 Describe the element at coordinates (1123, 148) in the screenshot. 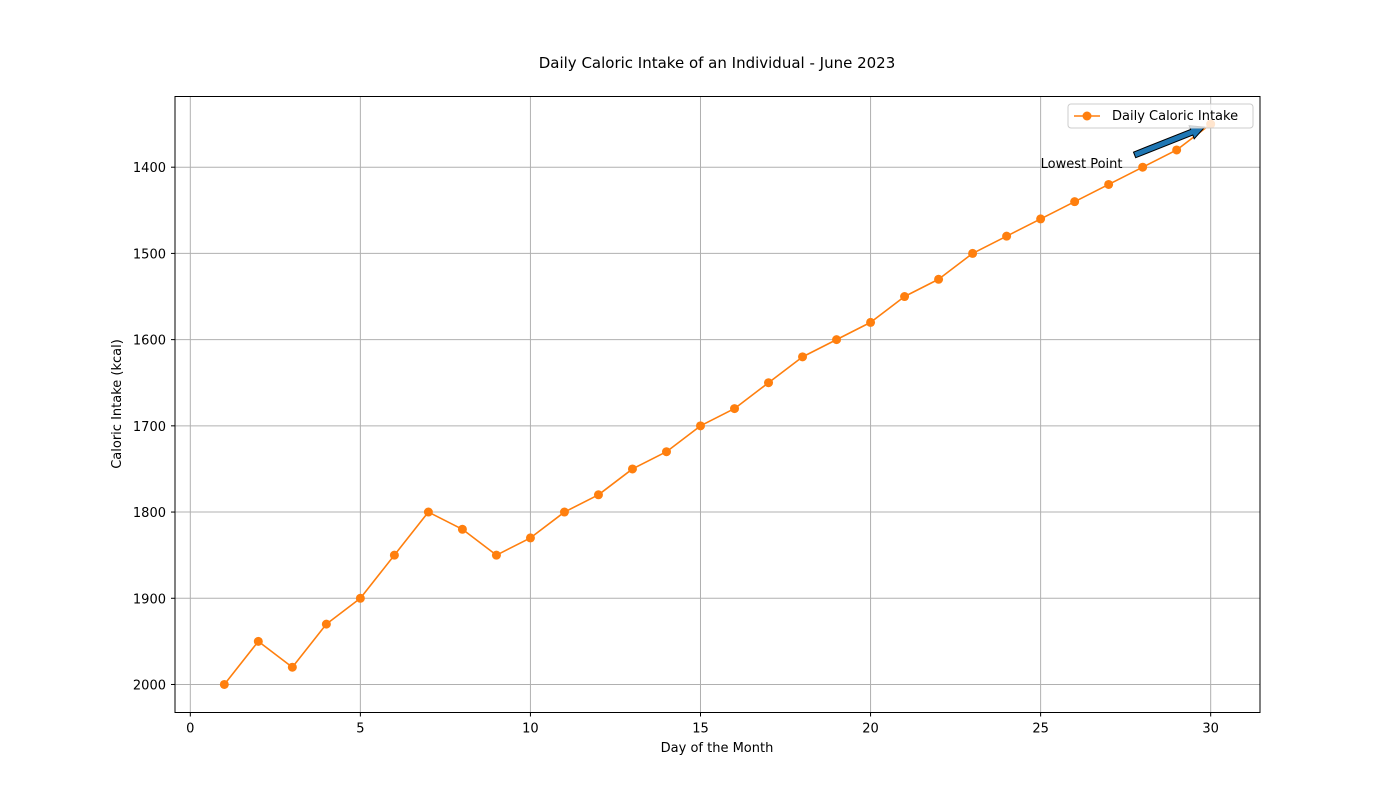

I see `annotation: Lowest Point` at that location.